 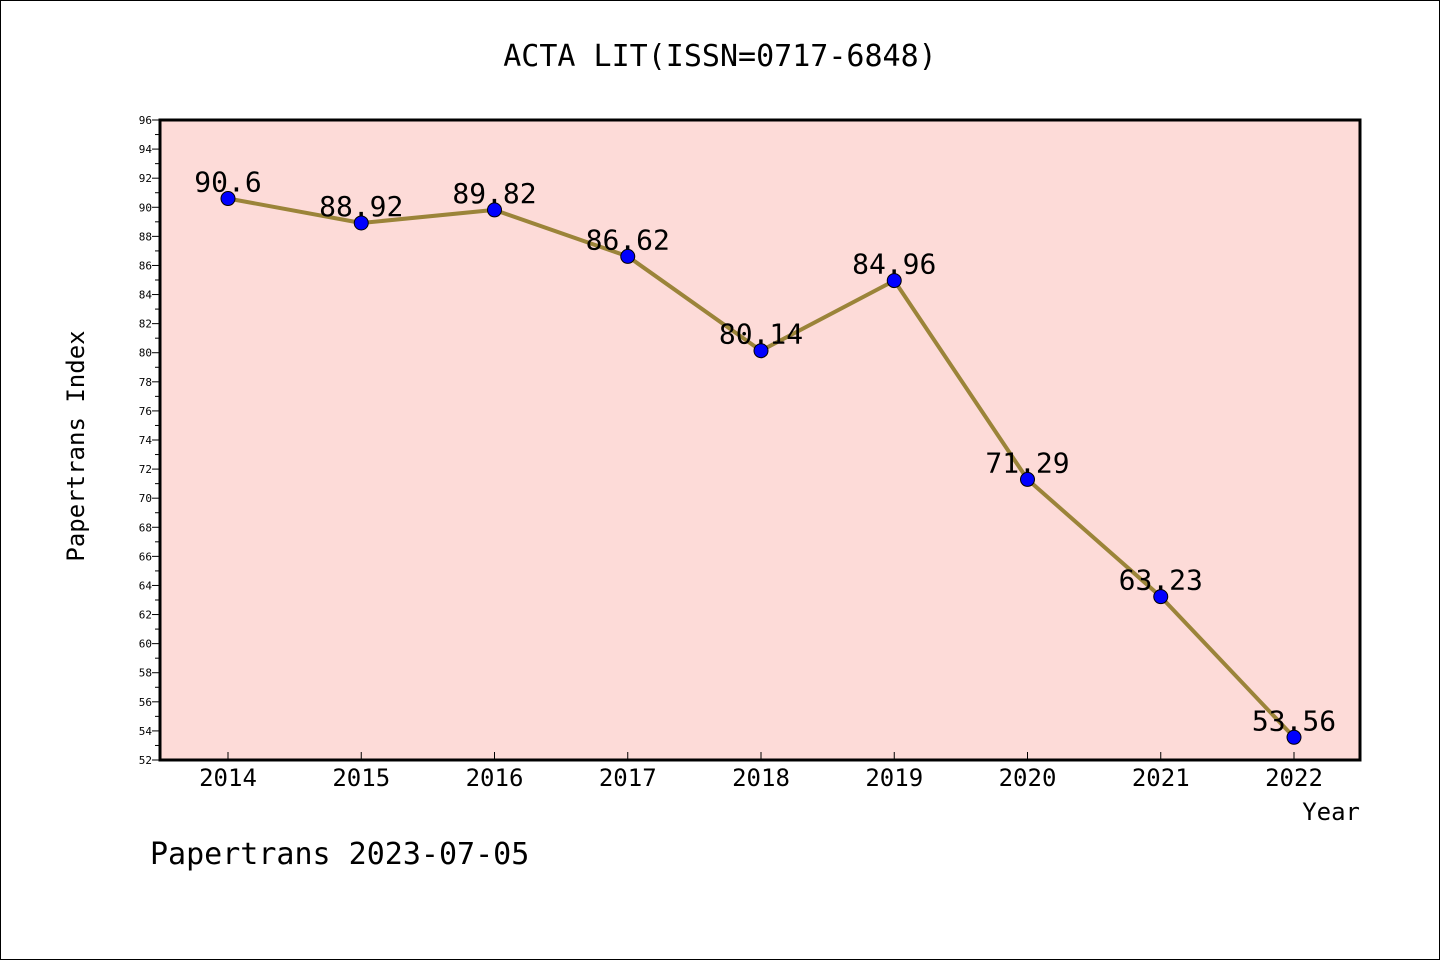 What do you see at coordinates (1027, 462) in the screenshot?
I see `data-label-2020: 71.29` at bounding box center [1027, 462].